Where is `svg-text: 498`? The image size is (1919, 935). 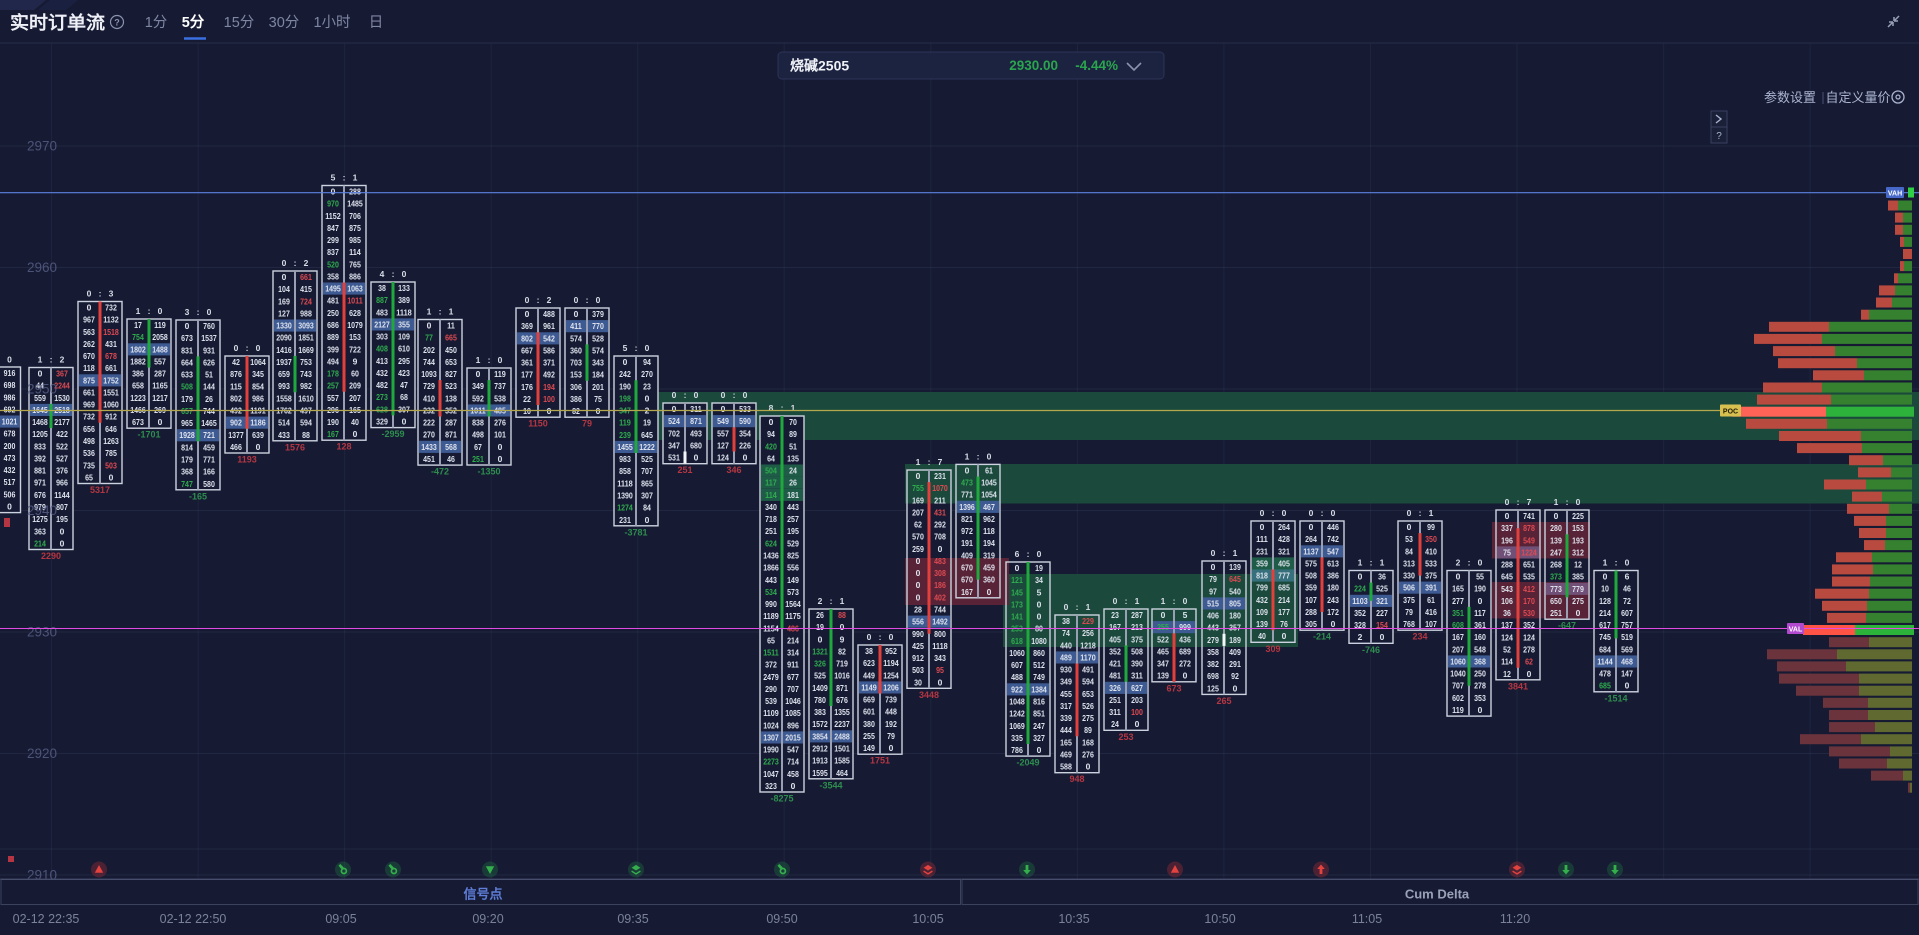
svg-text: 498 is located at coordinates (89, 441).